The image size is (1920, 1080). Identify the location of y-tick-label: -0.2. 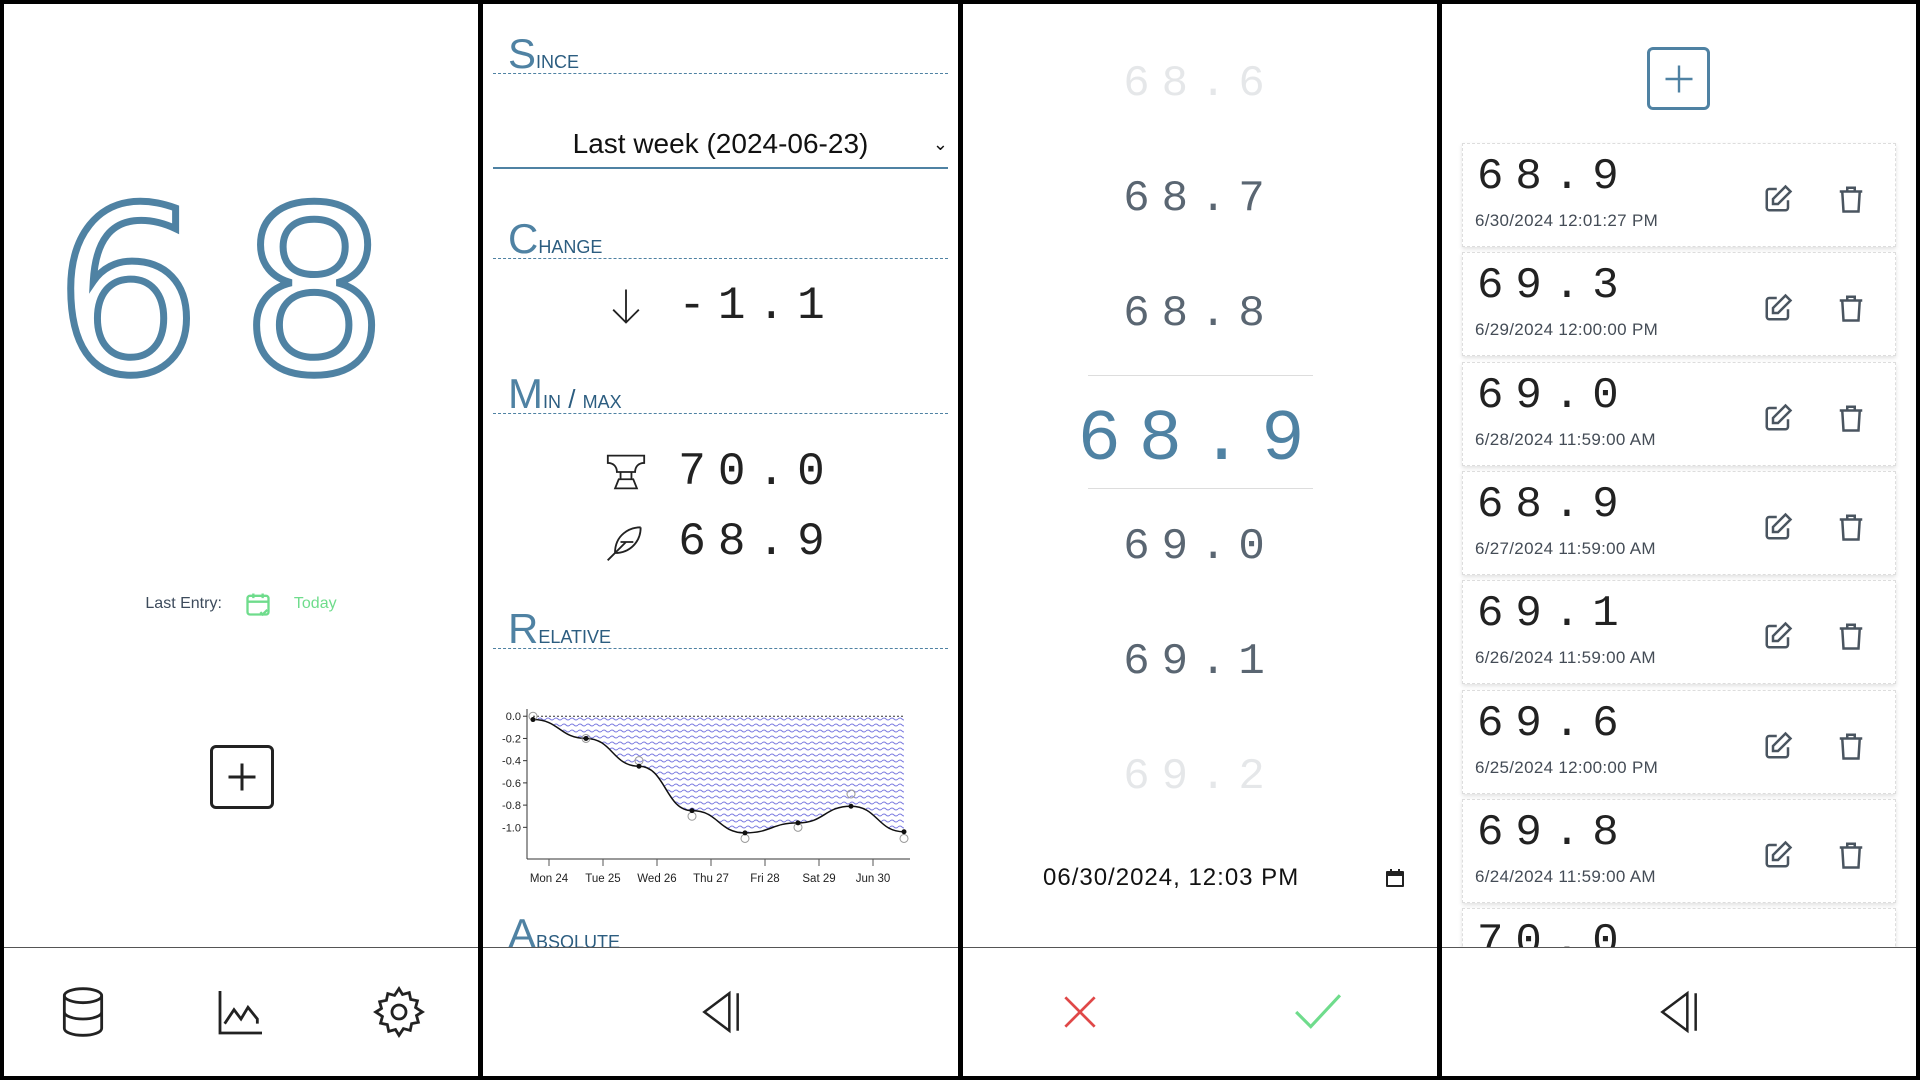
(511, 739).